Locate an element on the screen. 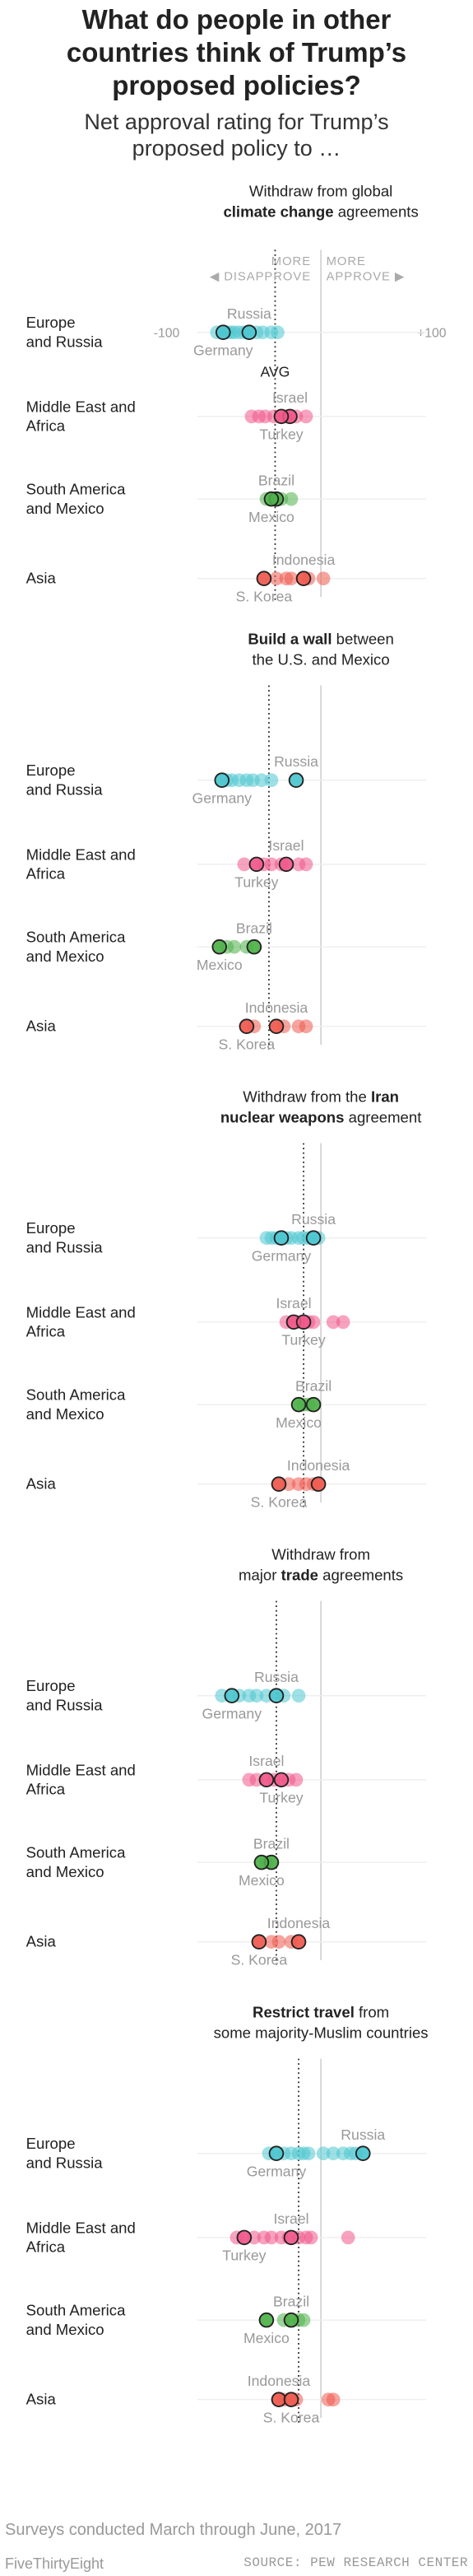 This screenshot has height=2576, width=473. chart-title: Withdraw from the Iran is located at coordinates (321, 1096).